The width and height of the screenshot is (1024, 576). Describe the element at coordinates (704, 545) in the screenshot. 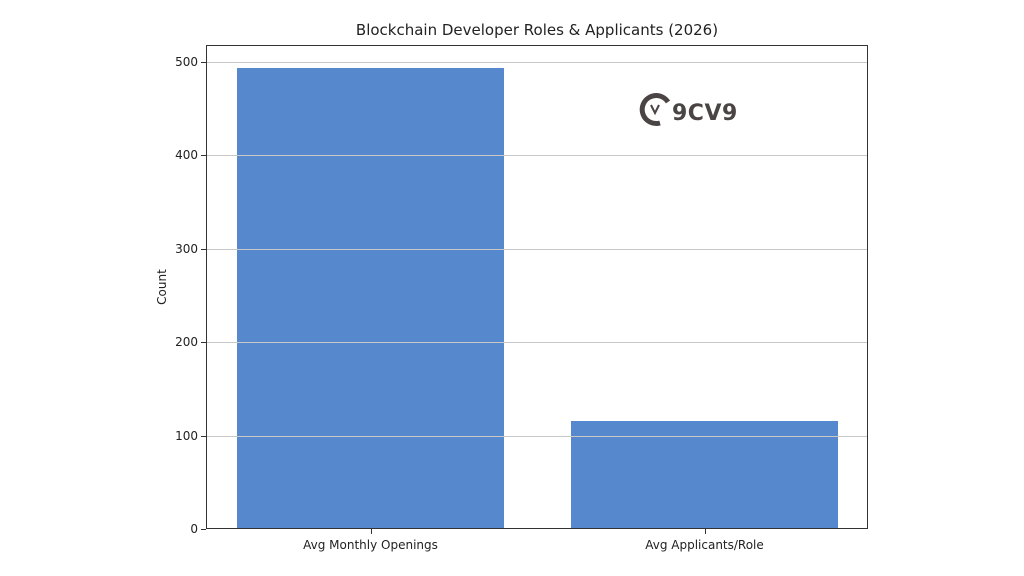

I see `x-tick-label-avg-applicants-per-role: Avg Applicants/Role` at that location.